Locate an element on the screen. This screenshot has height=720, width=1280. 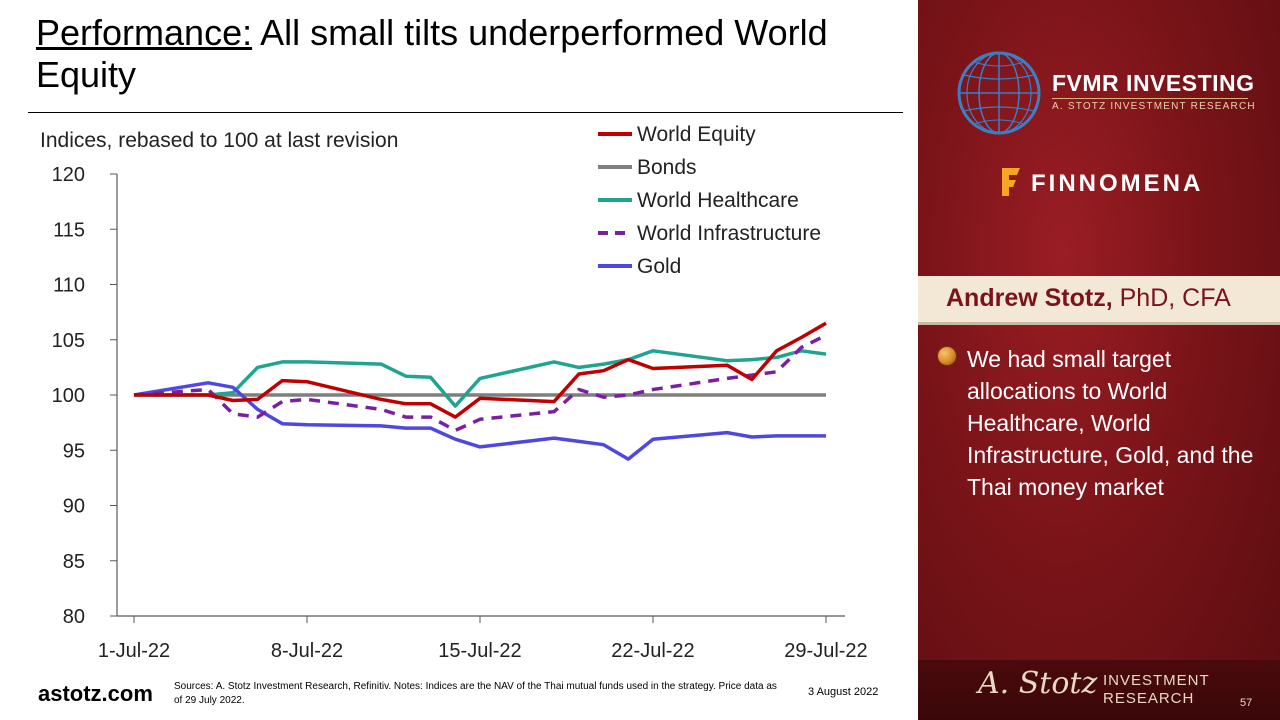
footer-date: 3 August 2022 is located at coordinates (843, 692).